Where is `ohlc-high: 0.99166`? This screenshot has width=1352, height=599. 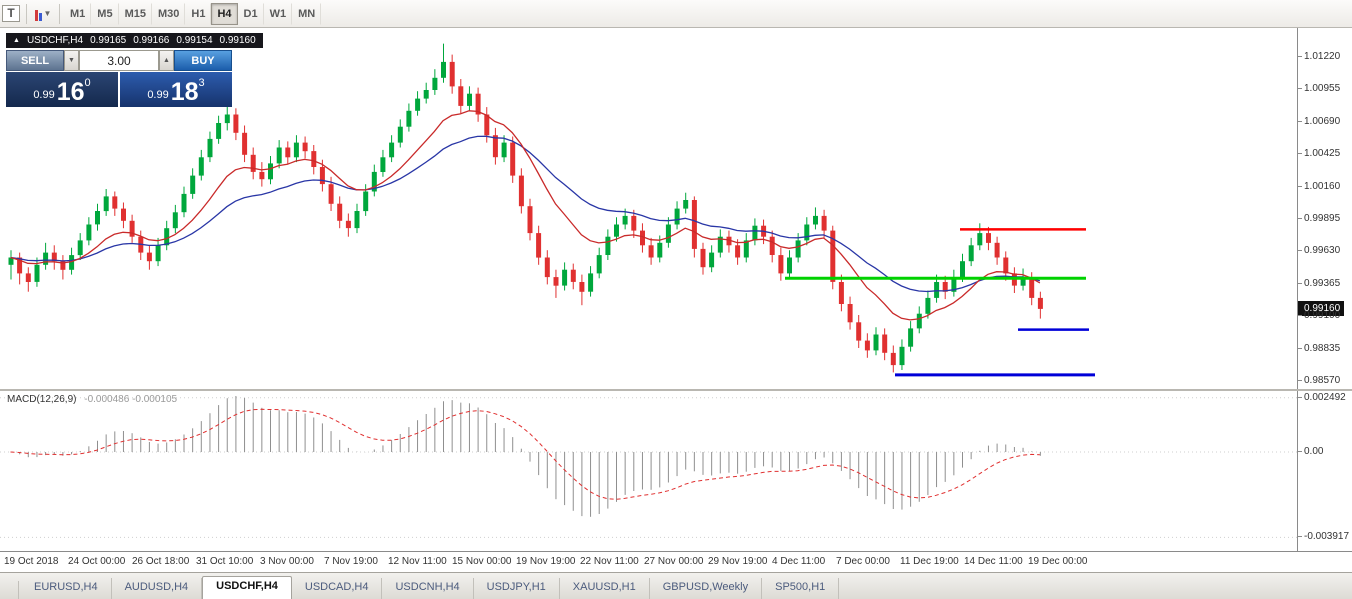 ohlc-high: 0.99166 is located at coordinates (151, 40).